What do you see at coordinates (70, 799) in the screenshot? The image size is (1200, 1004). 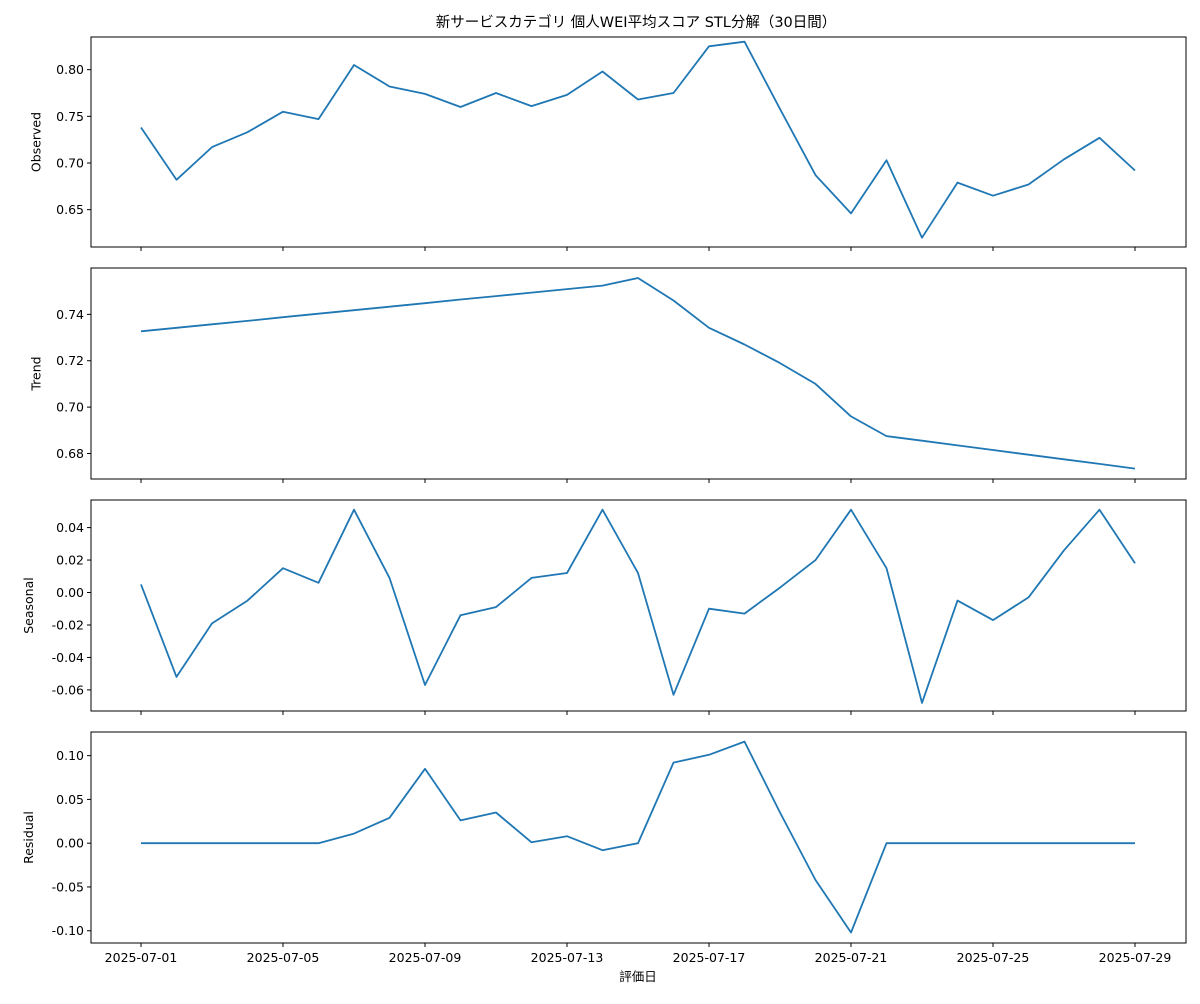 I see `residual-y-tick-label: 0.05` at bounding box center [70, 799].